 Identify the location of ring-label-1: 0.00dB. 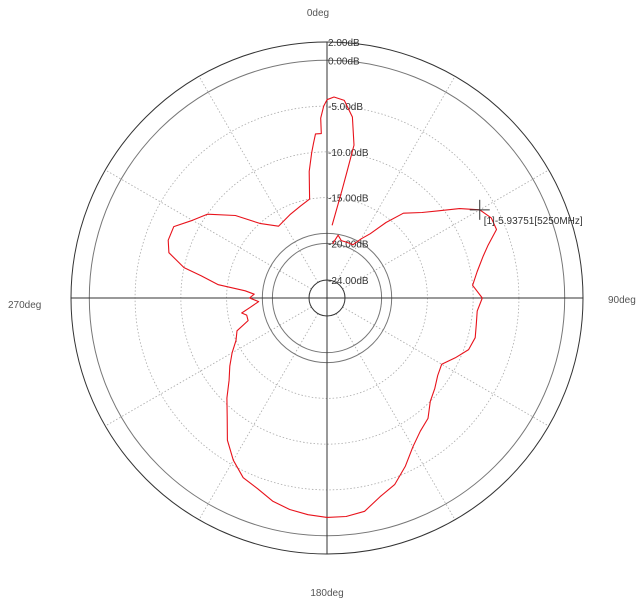
(344, 61).